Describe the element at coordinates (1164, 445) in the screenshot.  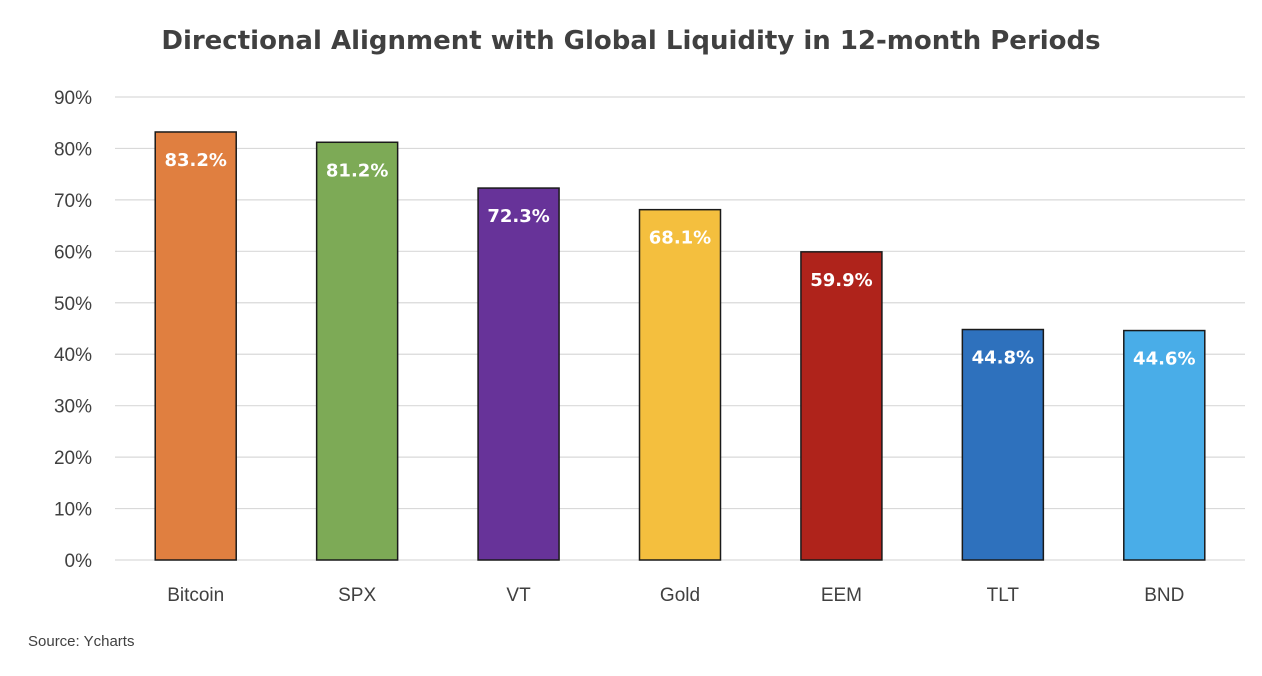
I see `bar-bnd` at that location.